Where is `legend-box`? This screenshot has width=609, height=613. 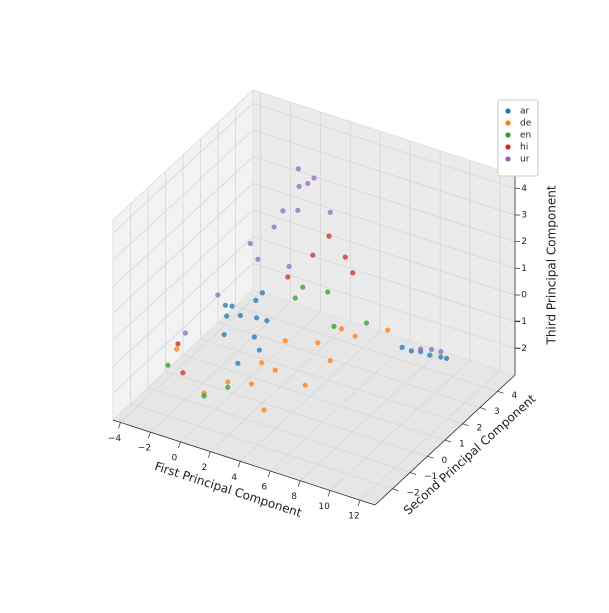 legend-box is located at coordinates (518, 138).